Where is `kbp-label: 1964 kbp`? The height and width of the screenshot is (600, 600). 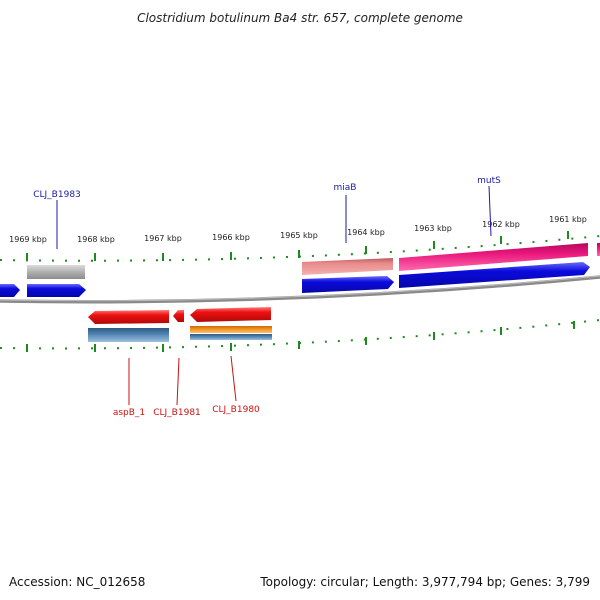 kbp-label: 1964 kbp is located at coordinates (366, 232).